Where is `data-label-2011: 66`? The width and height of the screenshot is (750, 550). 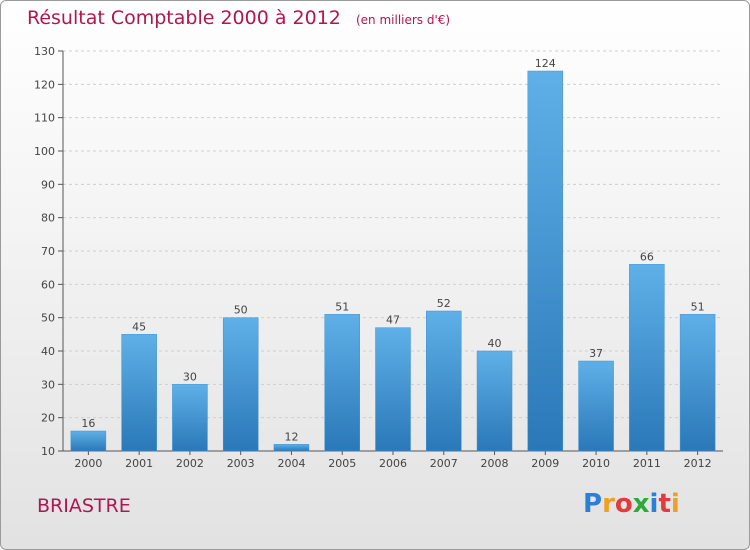 data-label-2011: 66 is located at coordinates (647, 256).